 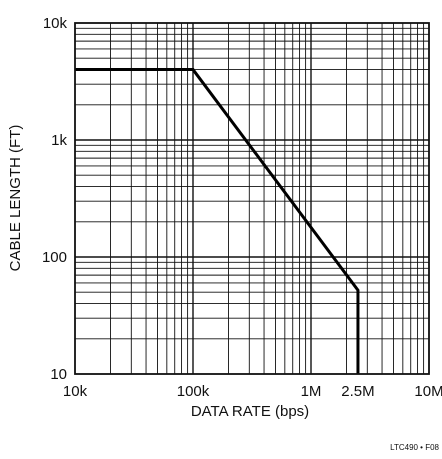 What do you see at coordinates (75, 391) in the screenshot?
I see `x-tick-label: 10k` at bounding box center [75, 391].